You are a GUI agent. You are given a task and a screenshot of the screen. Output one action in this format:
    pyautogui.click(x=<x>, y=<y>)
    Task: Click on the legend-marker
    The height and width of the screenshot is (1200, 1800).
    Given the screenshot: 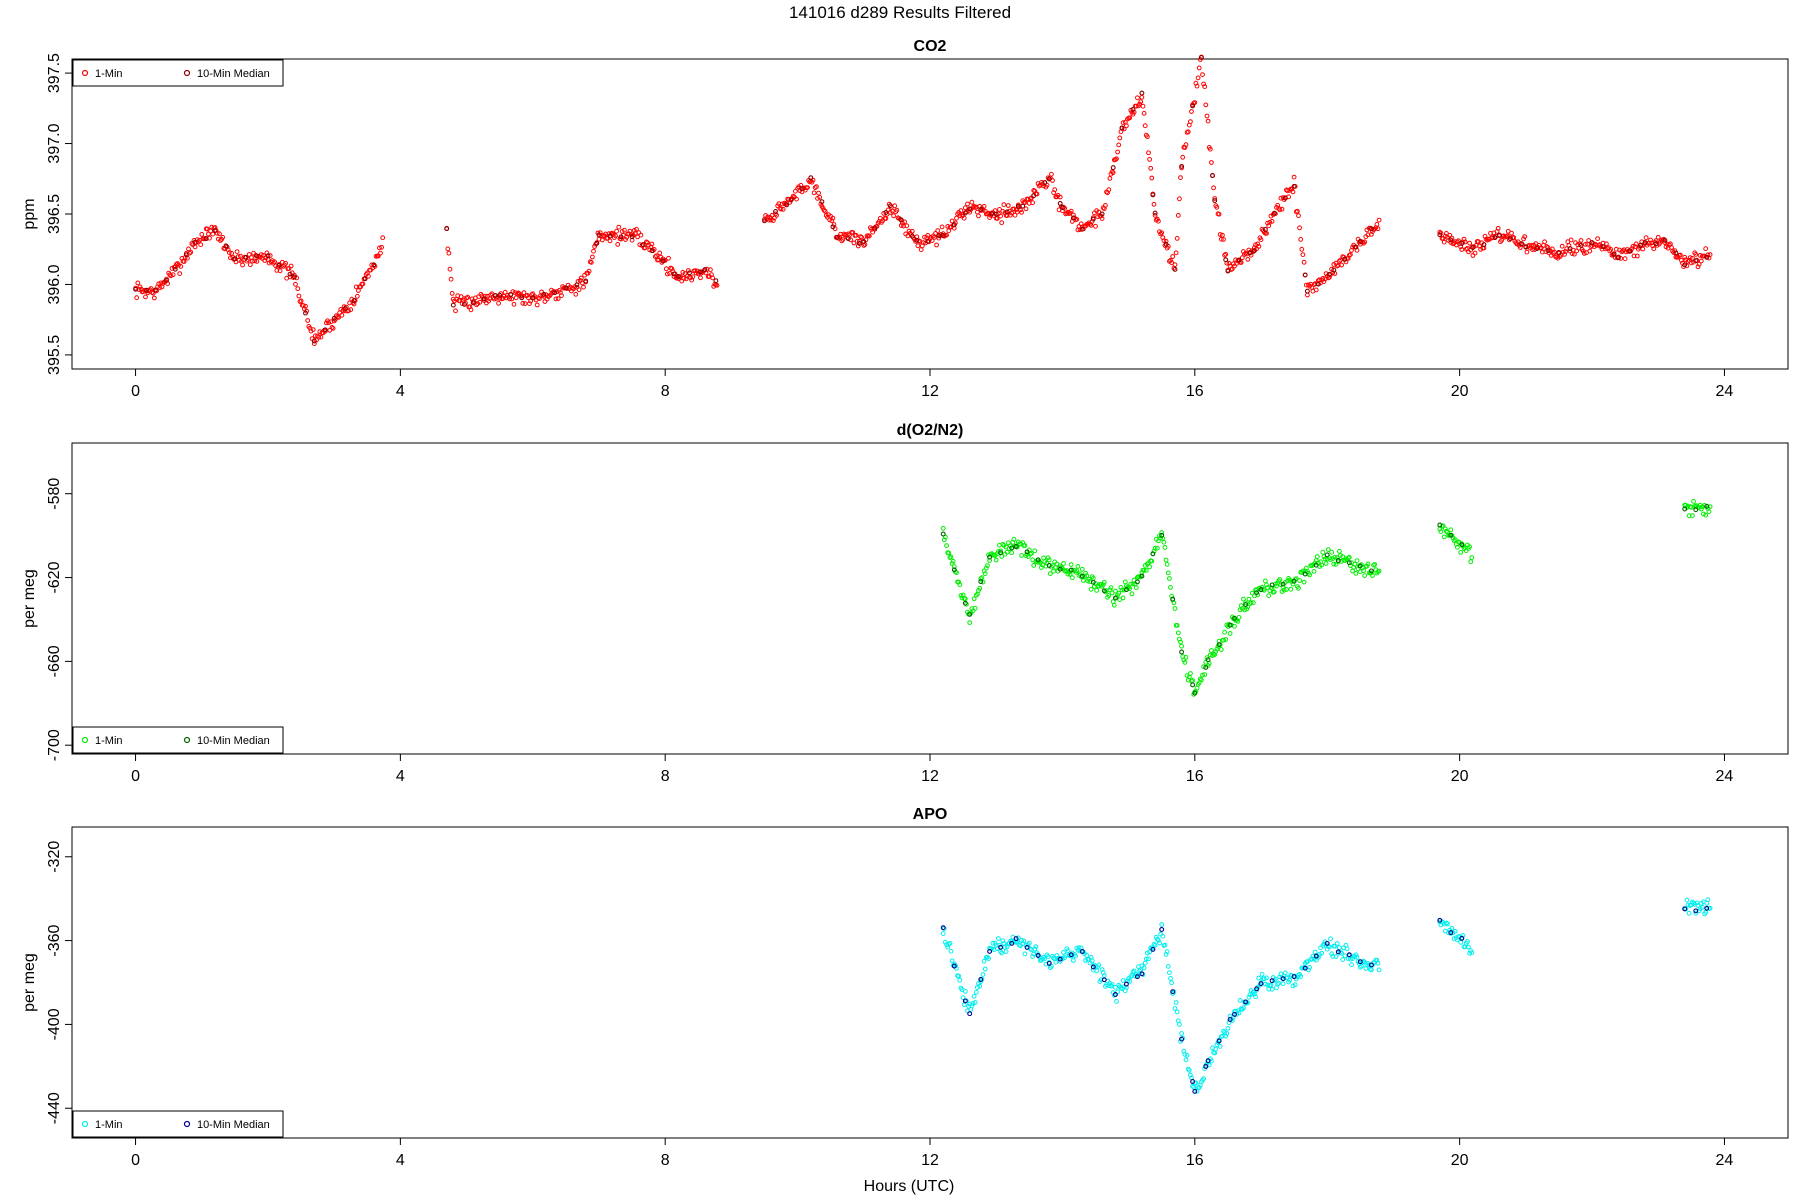 What is the action you would take?
    pyautogui.click(x=85, y=73)
    